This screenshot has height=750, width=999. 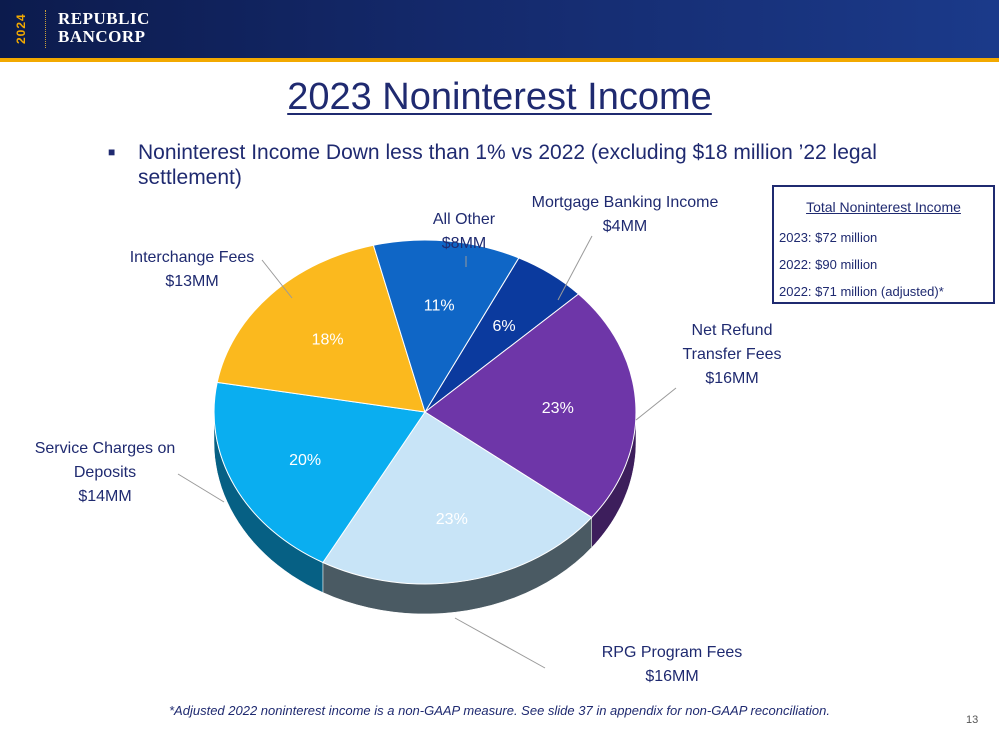 What do you see at coordinates (499, 97) in the screenshot?
I see `page-title: 2023 Noninterest Income` at bounding box center [499, 97].